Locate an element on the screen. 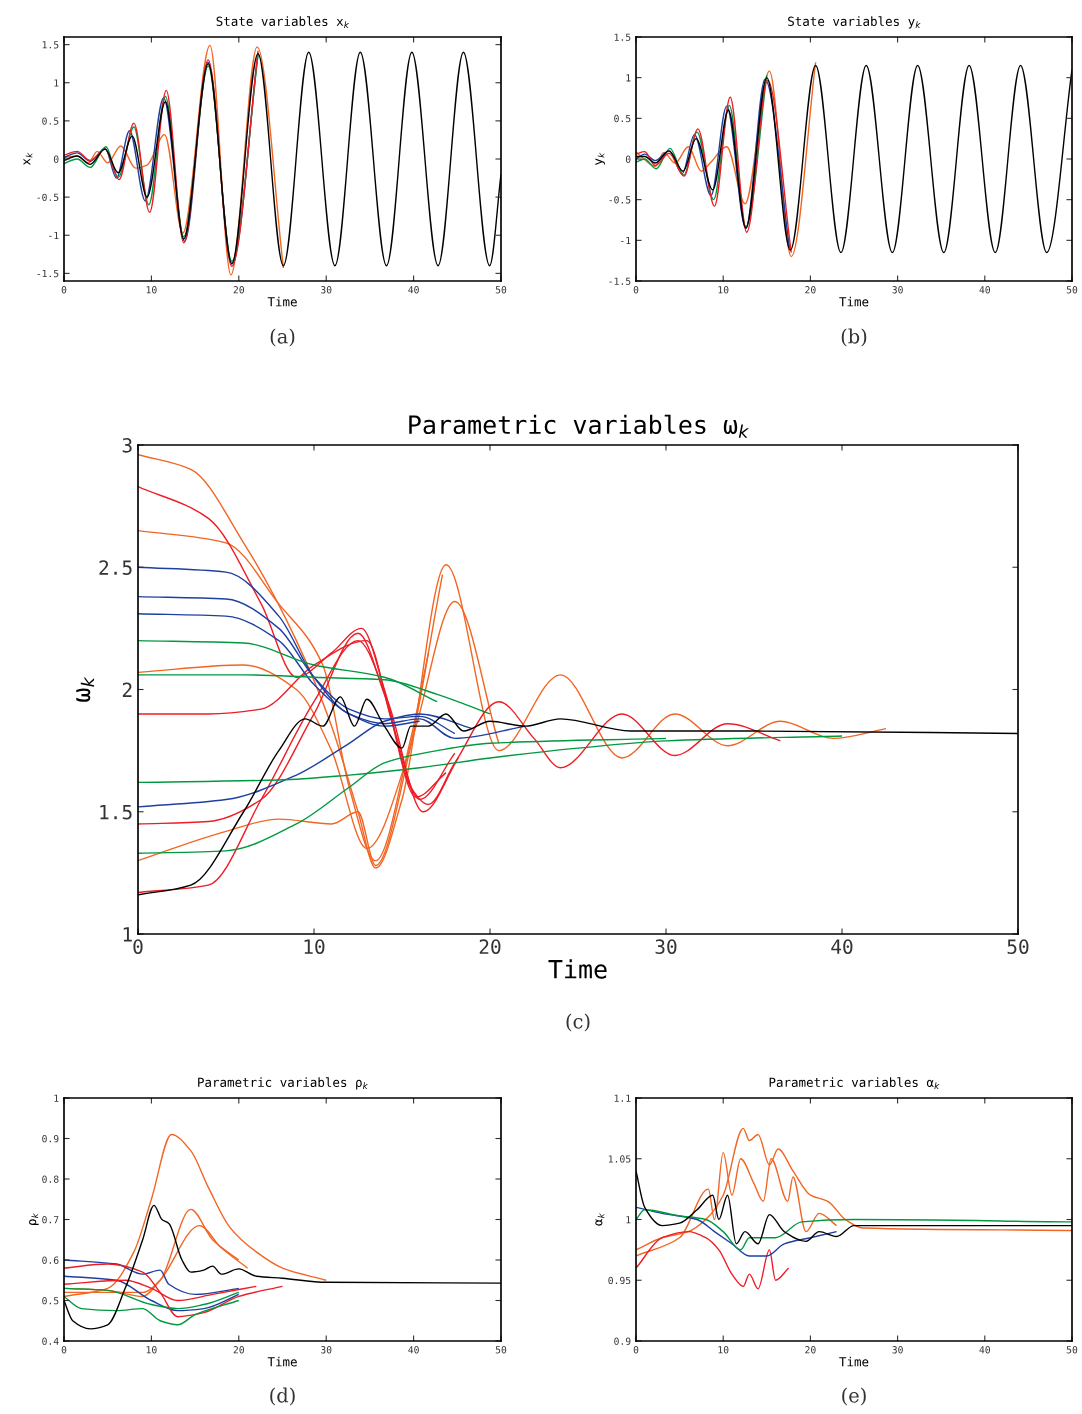 Image resolution: width=1082 pixels, height=1414 pixels. y-tick-label: 0.8 is located at coordinates (50, 1179).